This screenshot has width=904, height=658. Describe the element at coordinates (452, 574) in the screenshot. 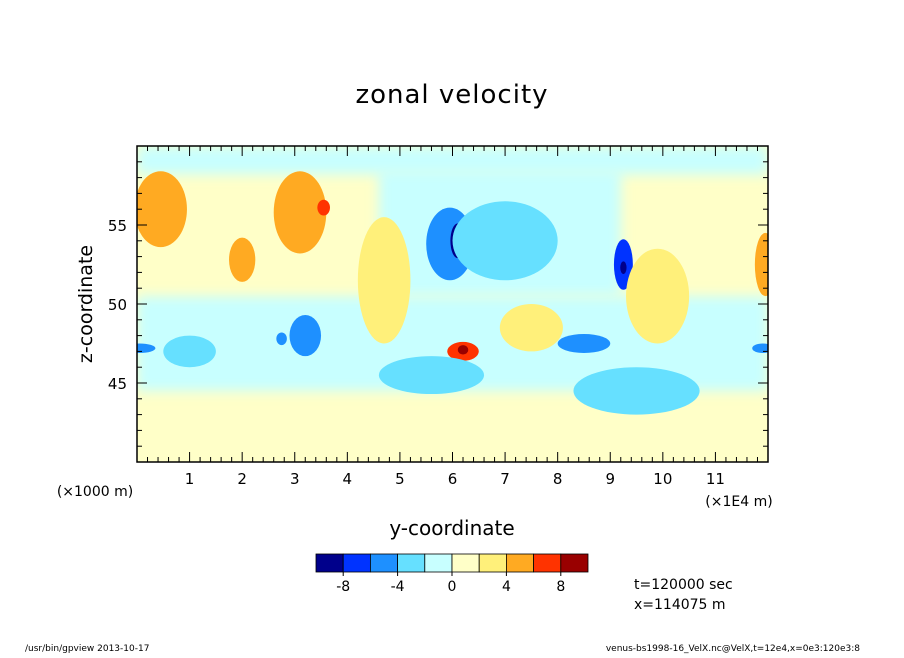

I see `colorbar: -8 -4 0 4 8` at that location.